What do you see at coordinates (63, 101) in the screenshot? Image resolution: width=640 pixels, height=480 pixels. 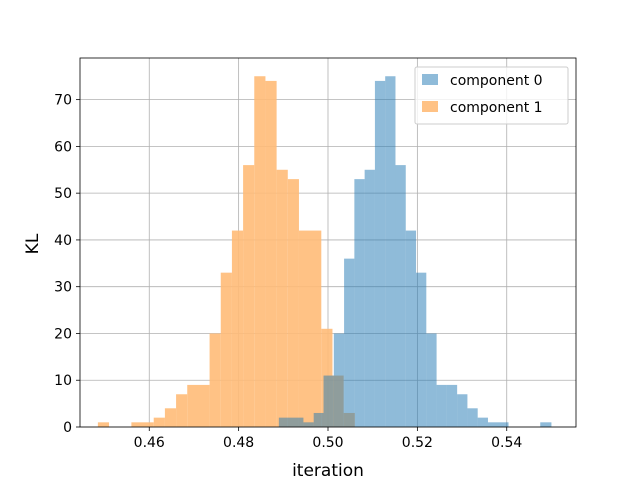 I see `y-tick-label: 70` at bounding box center [63, 101].